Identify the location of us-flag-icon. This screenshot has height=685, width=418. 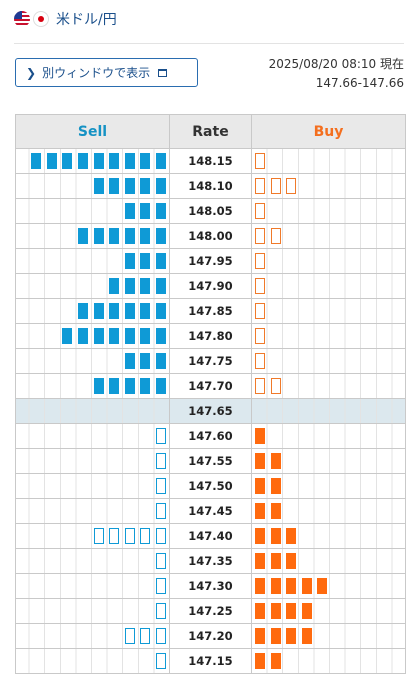
(22, 19).